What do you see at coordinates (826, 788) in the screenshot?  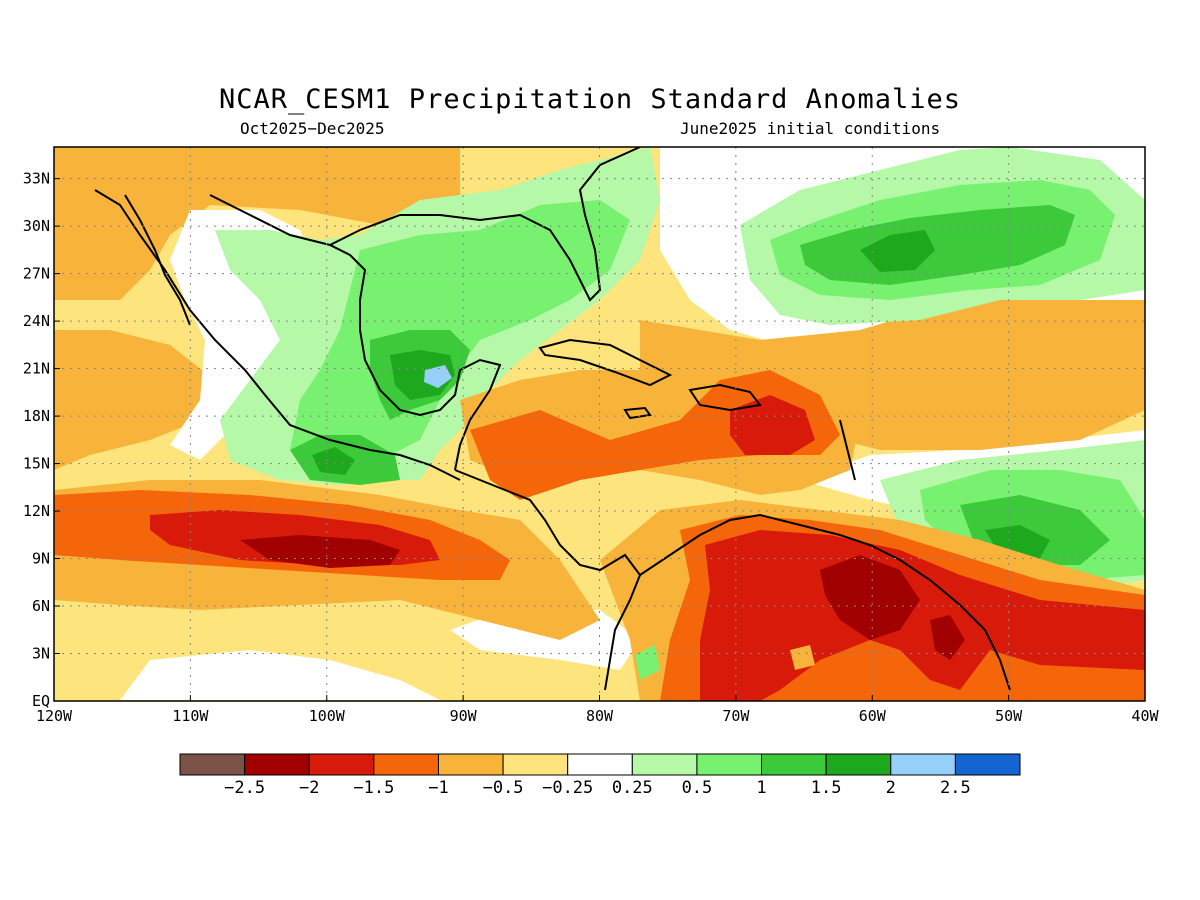 I see `colorbar-label: 1.5` at bounding box center [826, 788].